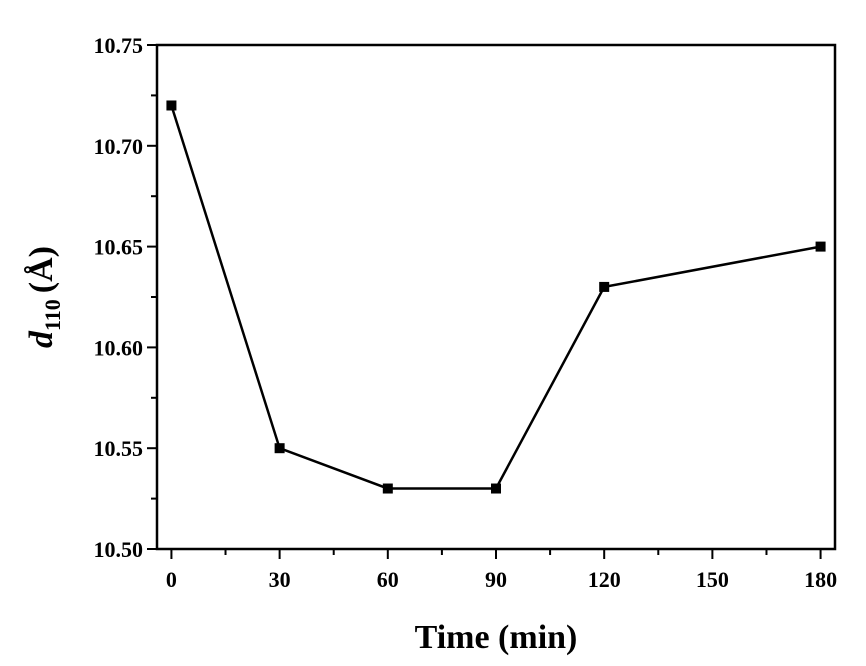 The image size is (866, 666). I want to click on x-axis-title: Time (min), so click(496, 637).